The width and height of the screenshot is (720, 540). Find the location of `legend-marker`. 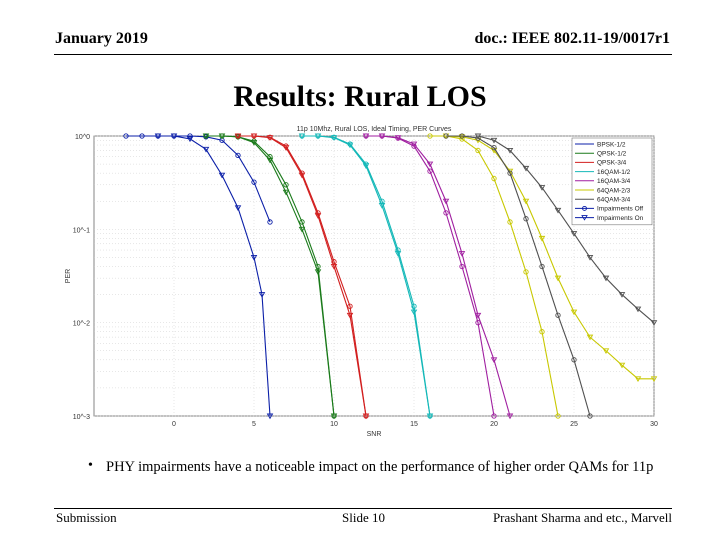

legend-marker is located at coordinates (584, 218).